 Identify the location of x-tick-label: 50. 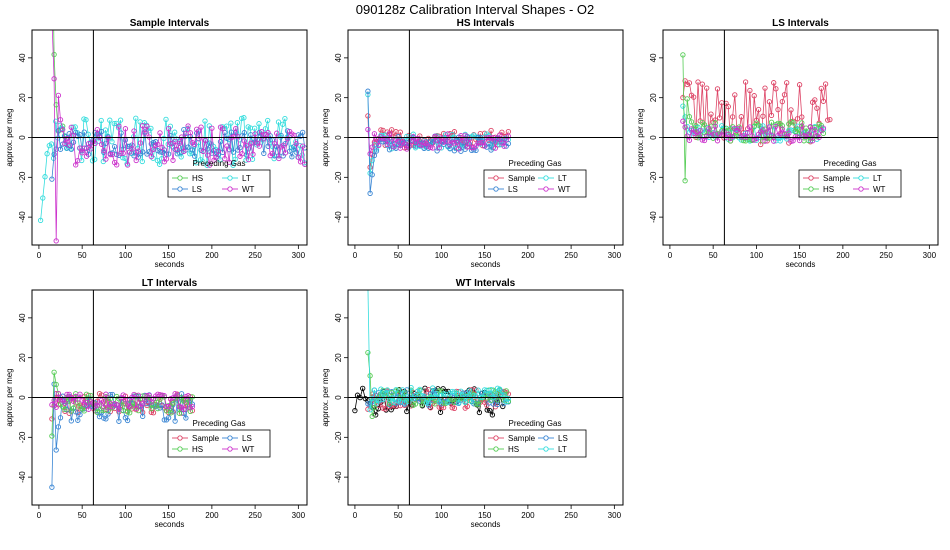
(398, 515).